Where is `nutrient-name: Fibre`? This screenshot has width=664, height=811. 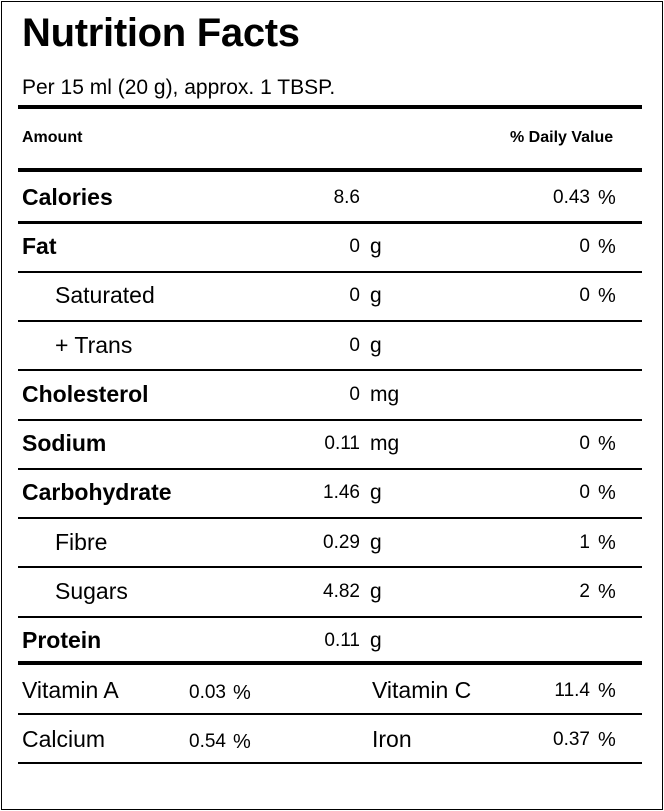 nutrient-name: Fibre is located at coordinates (81, 541).